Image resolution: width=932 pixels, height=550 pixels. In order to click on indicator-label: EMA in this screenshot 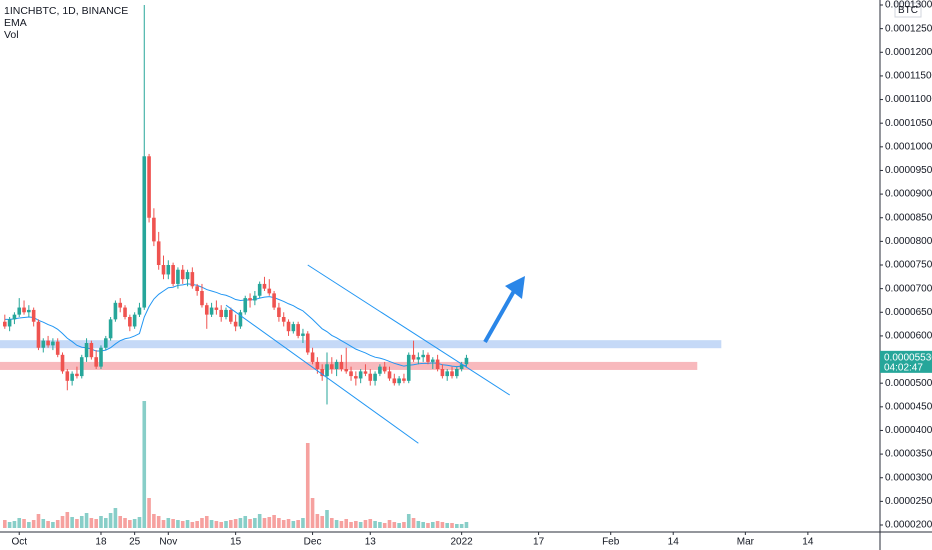, I will do `click(15, 23)`.